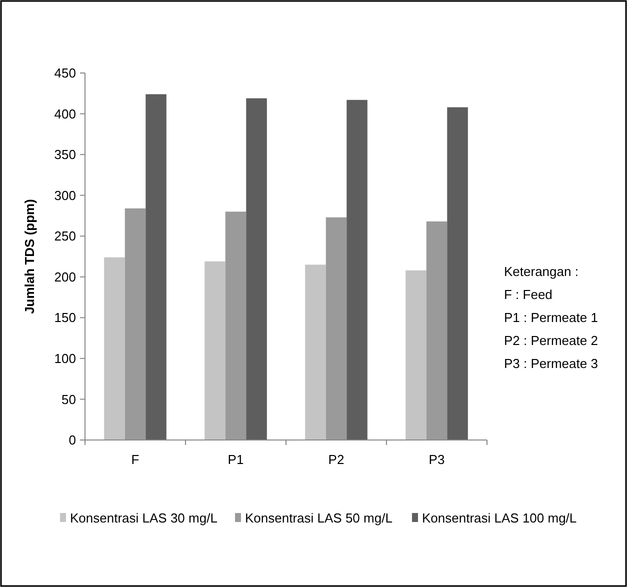 The height and width of the screenshot is (587, 627). Describe the element at coordinates (65, 73) in the screenshot. I see `y-tick-label: 450` at that location.